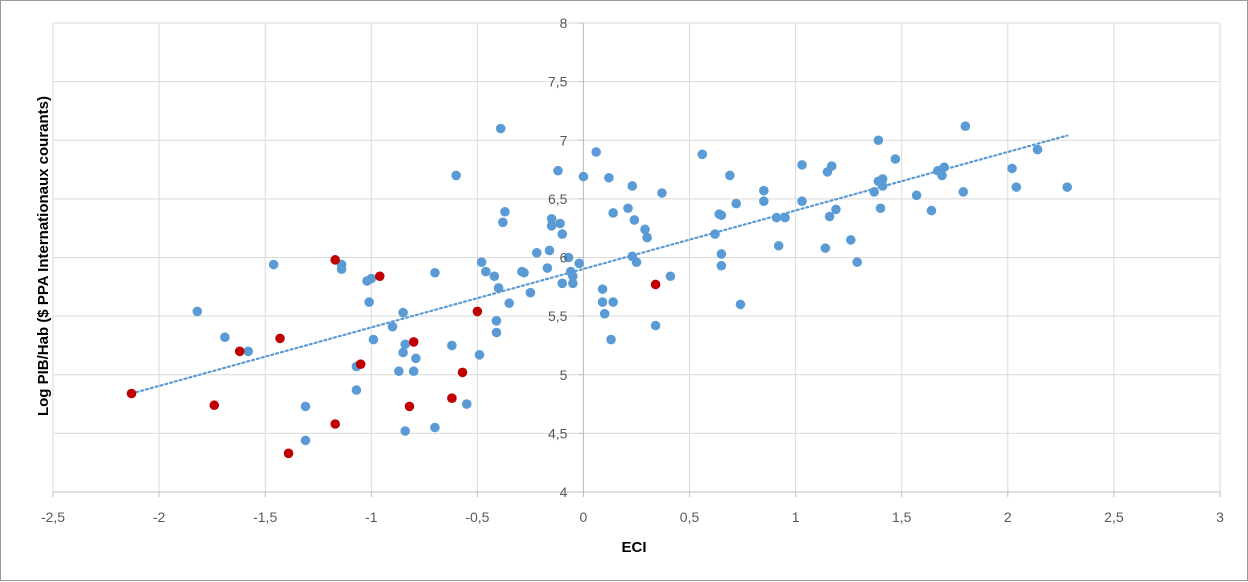 The width and height of the screenshot is (1248, 582). I want to click on y-tick-label: 6, so click(564, 258).